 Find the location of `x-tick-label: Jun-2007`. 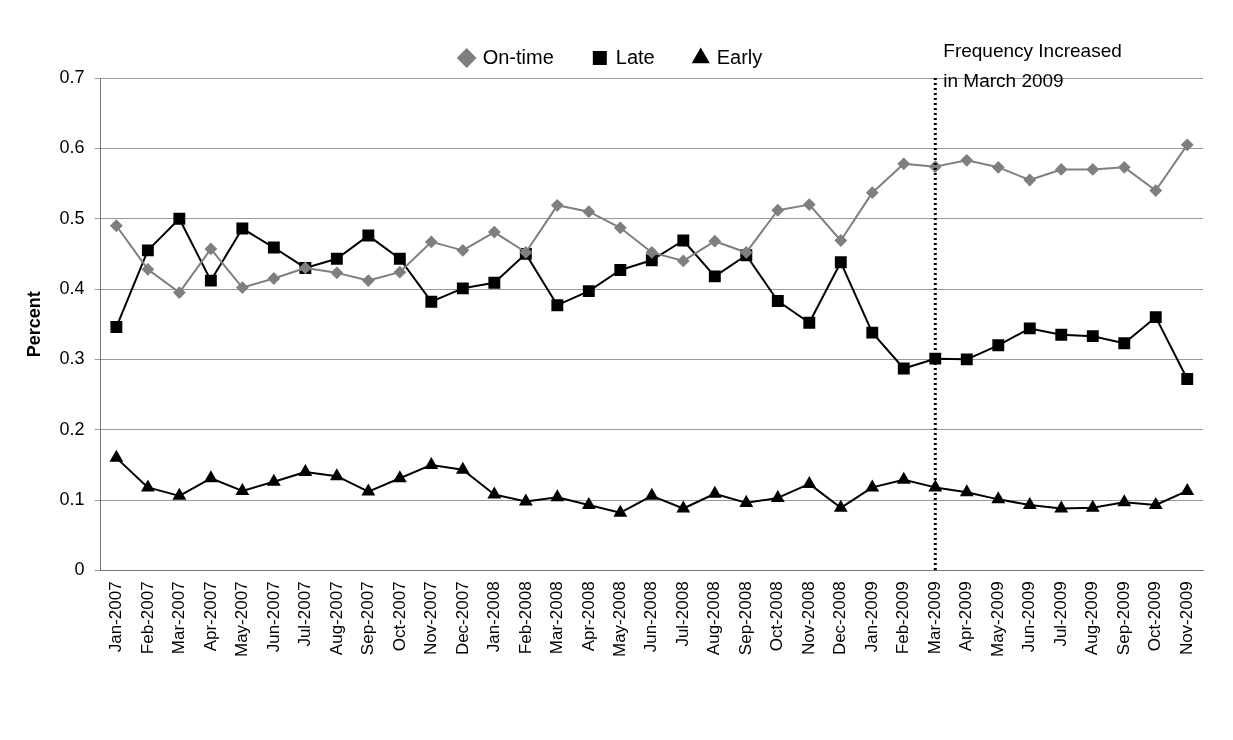

x-tick-label: Jun-2007 is located at coordinates (273, 617).